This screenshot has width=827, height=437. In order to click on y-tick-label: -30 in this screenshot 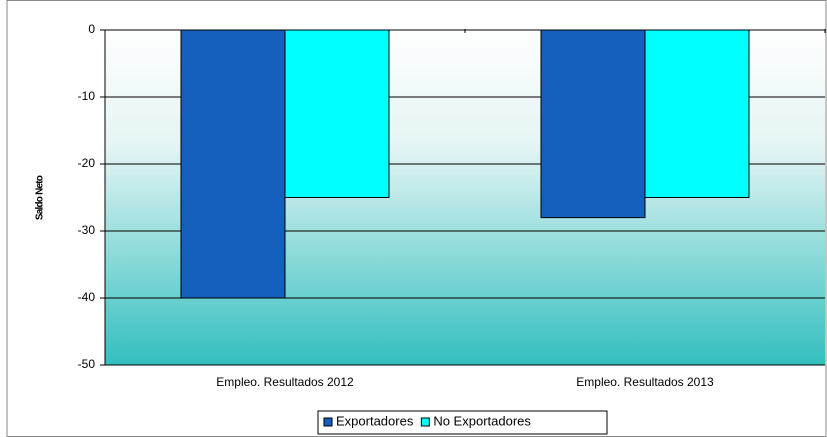, I will do `click(87, 230)`.